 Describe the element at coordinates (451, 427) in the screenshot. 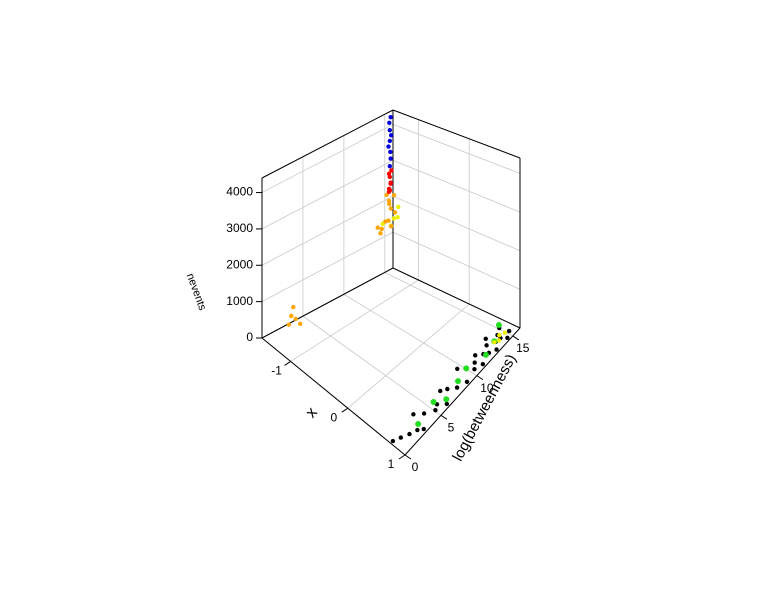

I see `y-tick-label: 5` at that location.